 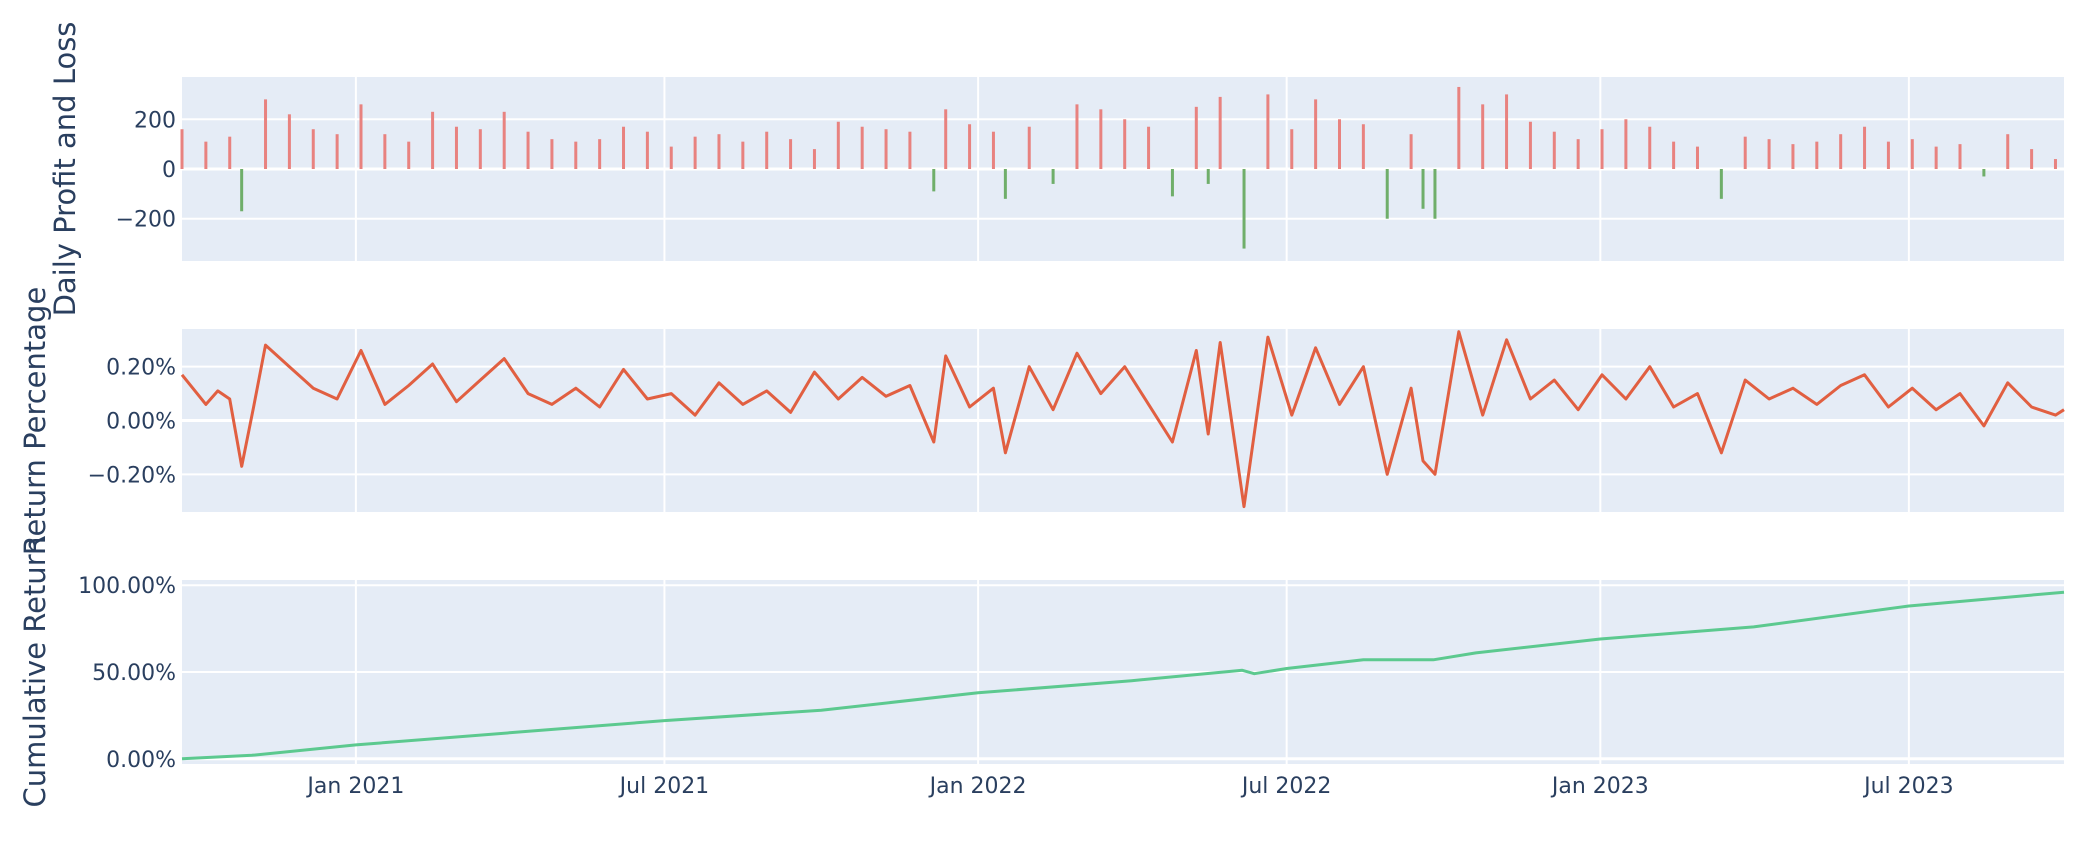 What do you see at coordinates (141, 368) in the screenshot?
I see `y-tick-label-daily-return: 0.20%` at bounding box center [141, 368].